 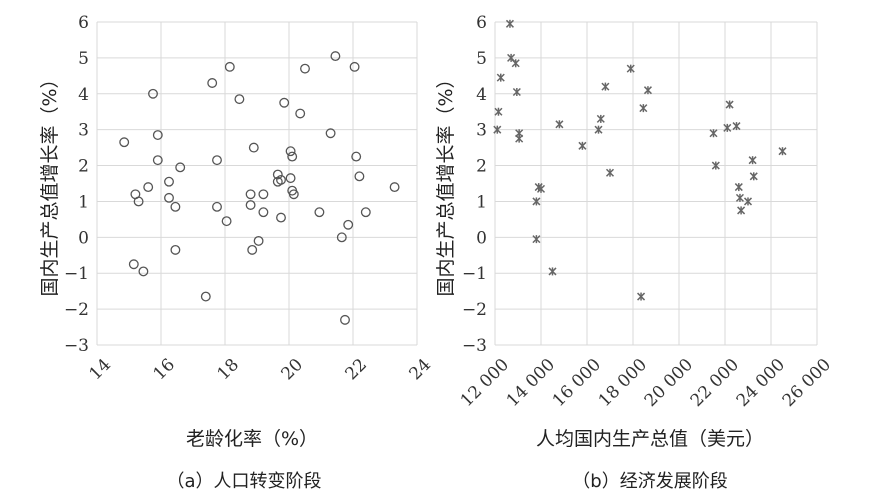 What do you see at coordinates (446, 182) in the screenshot?
I see `y-axis-label-b: 国内生产总值增长率（%）` at bounding box center [446, 182].